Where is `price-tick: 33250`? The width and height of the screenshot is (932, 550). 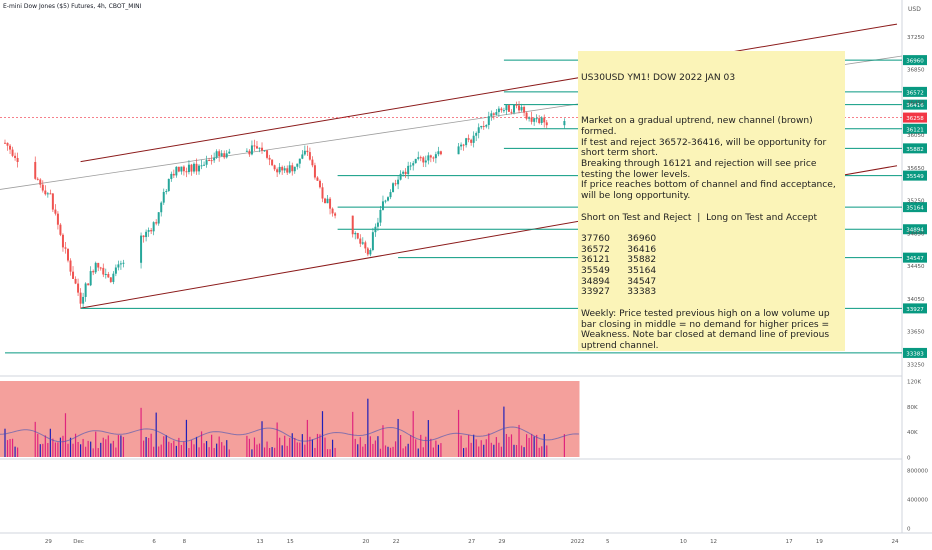 price-tick: 33250 is located at coordinates (916, 365).